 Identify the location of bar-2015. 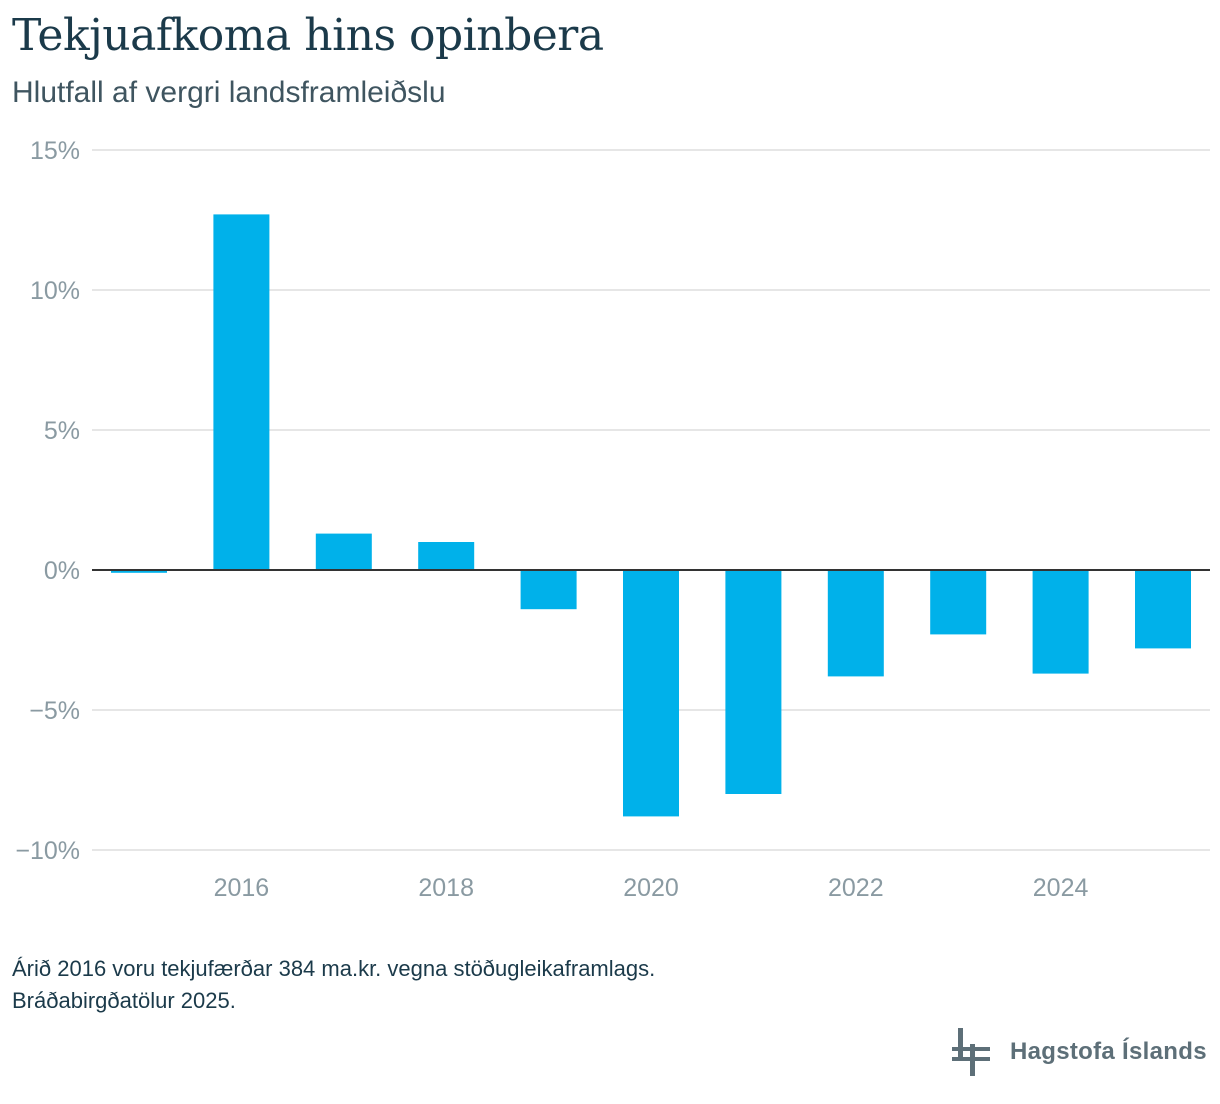
(139, 571).